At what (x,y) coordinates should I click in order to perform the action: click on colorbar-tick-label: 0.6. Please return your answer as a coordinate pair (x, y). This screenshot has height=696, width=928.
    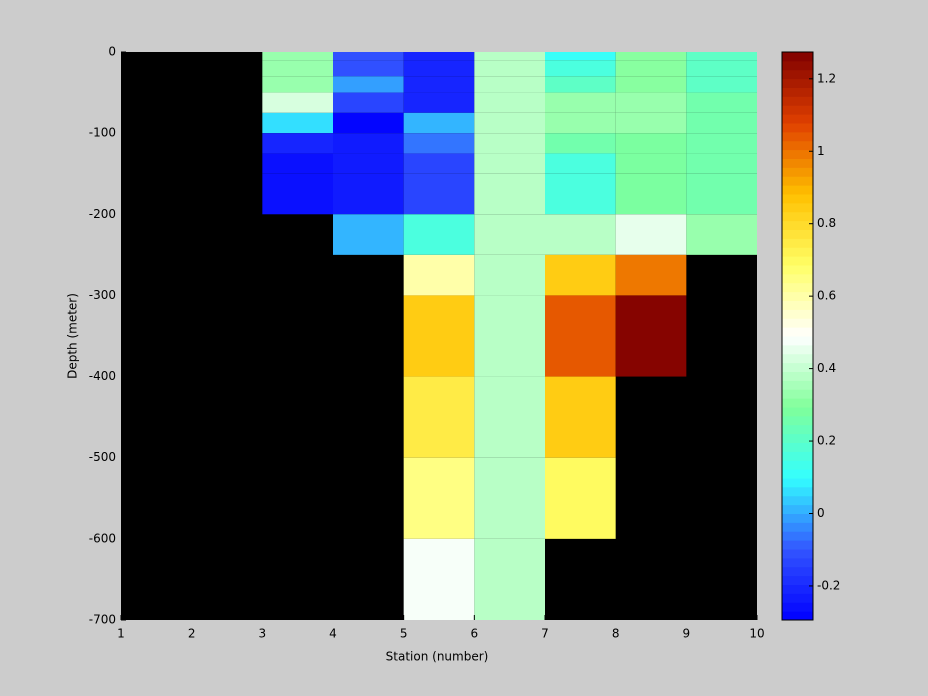
    Looking at the image, I should click on (826, 296).